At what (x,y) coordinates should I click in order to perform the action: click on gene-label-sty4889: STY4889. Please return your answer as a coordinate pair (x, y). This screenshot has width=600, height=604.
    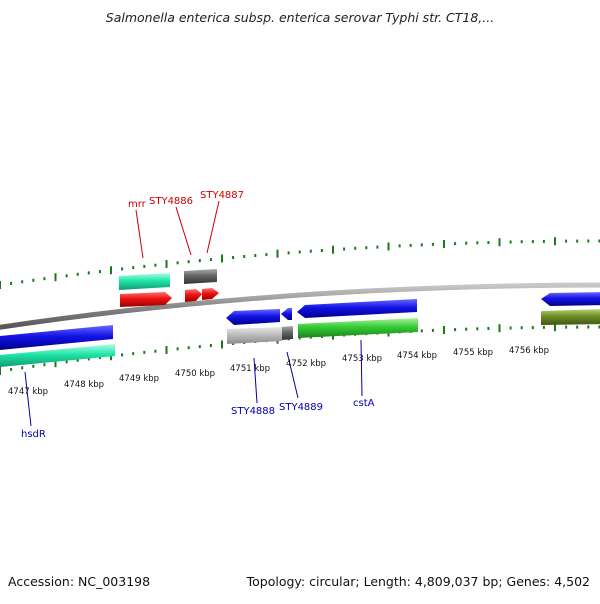
    Looking at the image, I should click on (301, 407).